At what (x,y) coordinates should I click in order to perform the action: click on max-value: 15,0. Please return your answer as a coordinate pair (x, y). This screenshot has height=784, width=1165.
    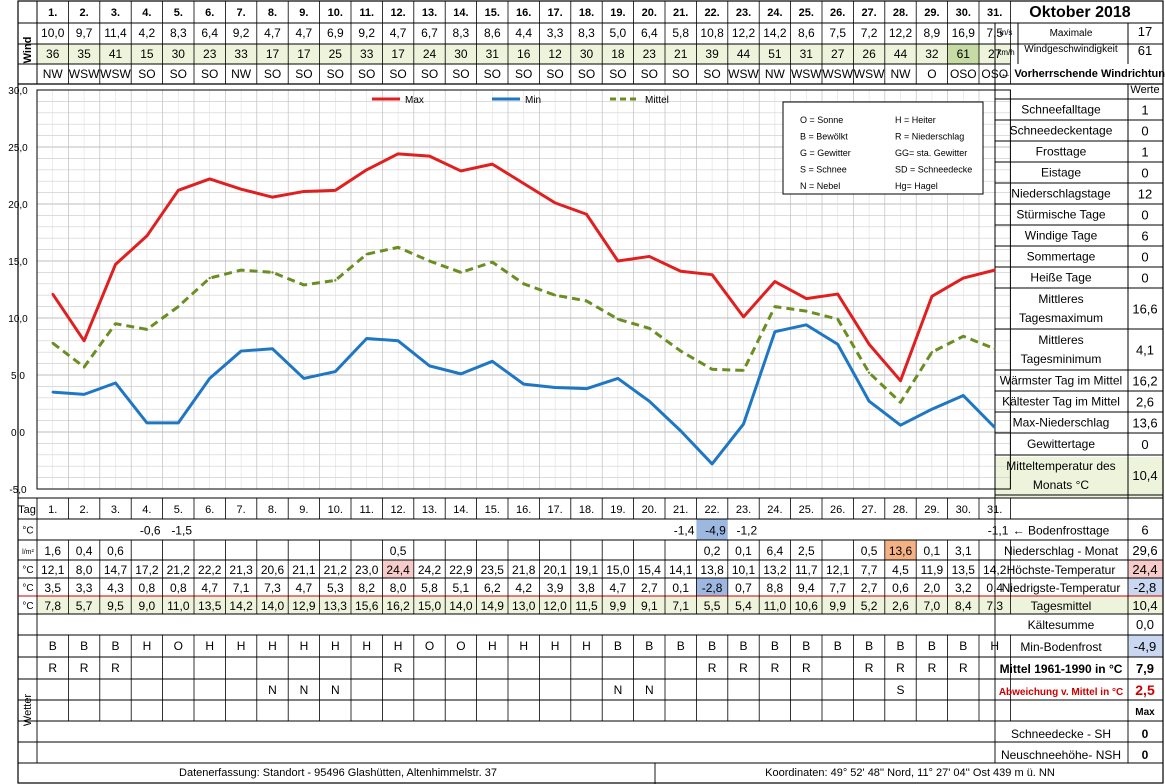
    Looking at the image, I should click on (618, 570).